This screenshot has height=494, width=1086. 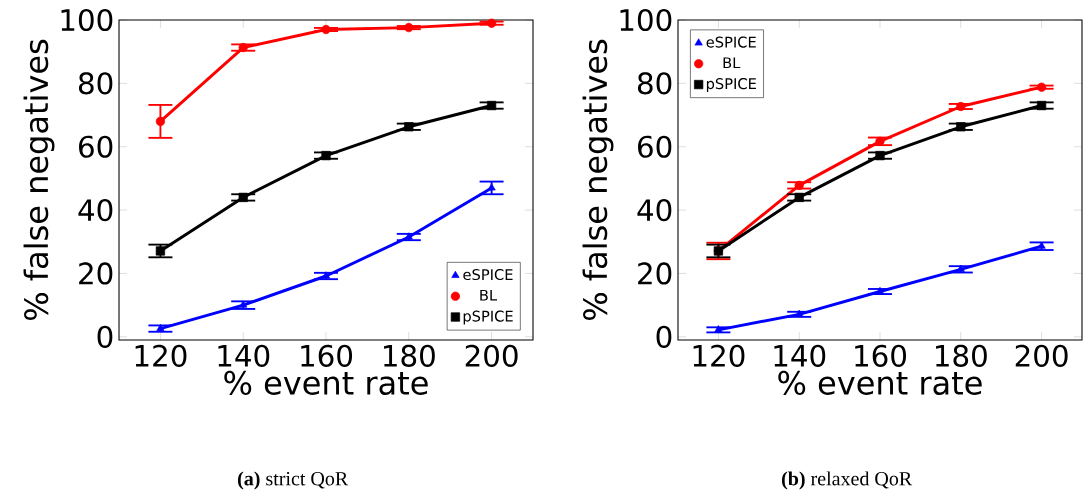 What do you see at coordinates (847, 480) in the screenshot?
I see `text: (b) relaxed QoR` at bounding box center [847, 480].